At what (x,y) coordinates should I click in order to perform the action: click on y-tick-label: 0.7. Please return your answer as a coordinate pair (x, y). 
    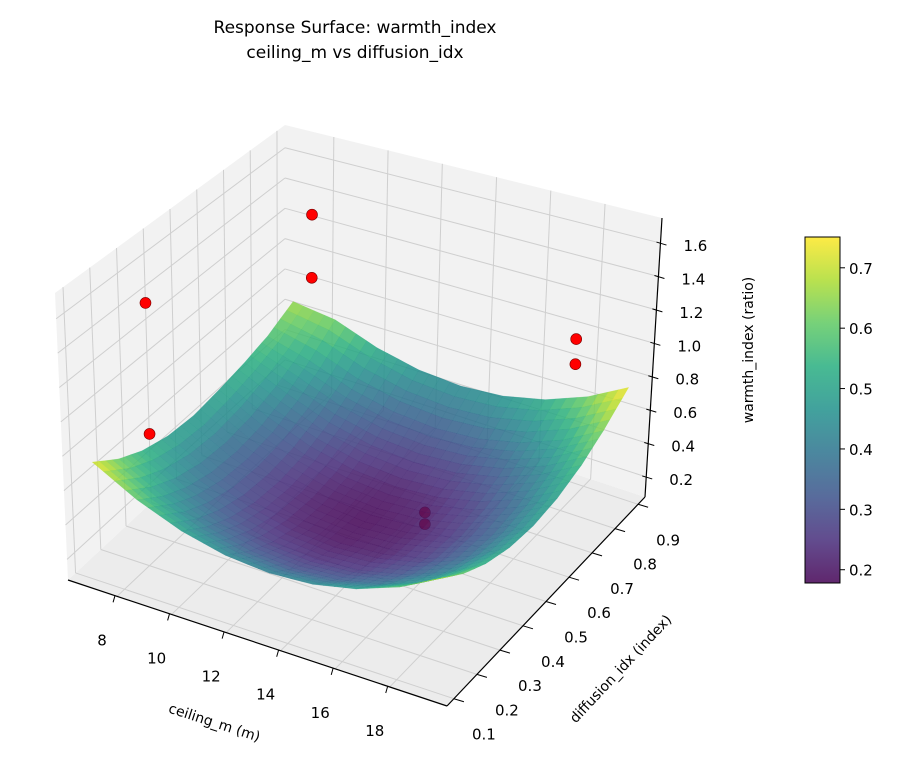
    Looking at the image, I should click on (622, 589).